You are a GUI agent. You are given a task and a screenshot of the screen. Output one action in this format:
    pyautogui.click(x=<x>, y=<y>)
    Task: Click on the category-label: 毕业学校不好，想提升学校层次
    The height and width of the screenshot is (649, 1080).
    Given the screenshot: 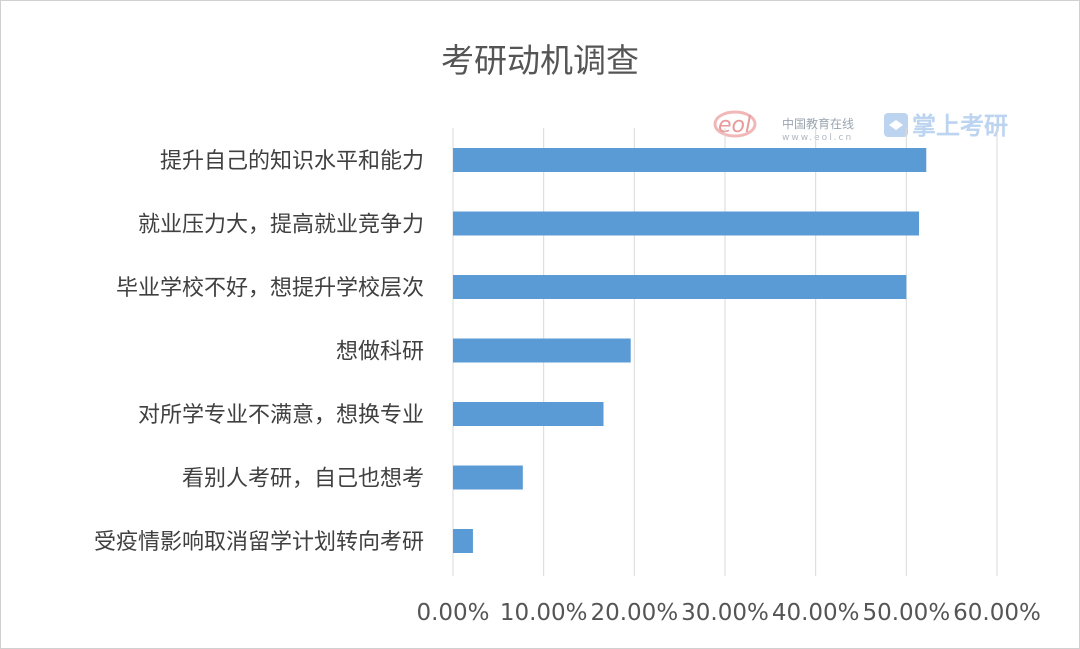 What is the action you would take?
    pyautogui.click(x=270, y=288)
    